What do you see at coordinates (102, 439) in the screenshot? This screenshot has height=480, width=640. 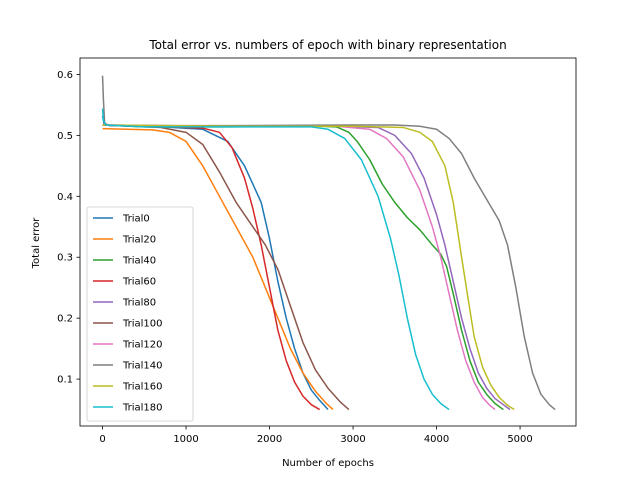 I see `x-tick-label: 0` at bounding box center [102, 439].